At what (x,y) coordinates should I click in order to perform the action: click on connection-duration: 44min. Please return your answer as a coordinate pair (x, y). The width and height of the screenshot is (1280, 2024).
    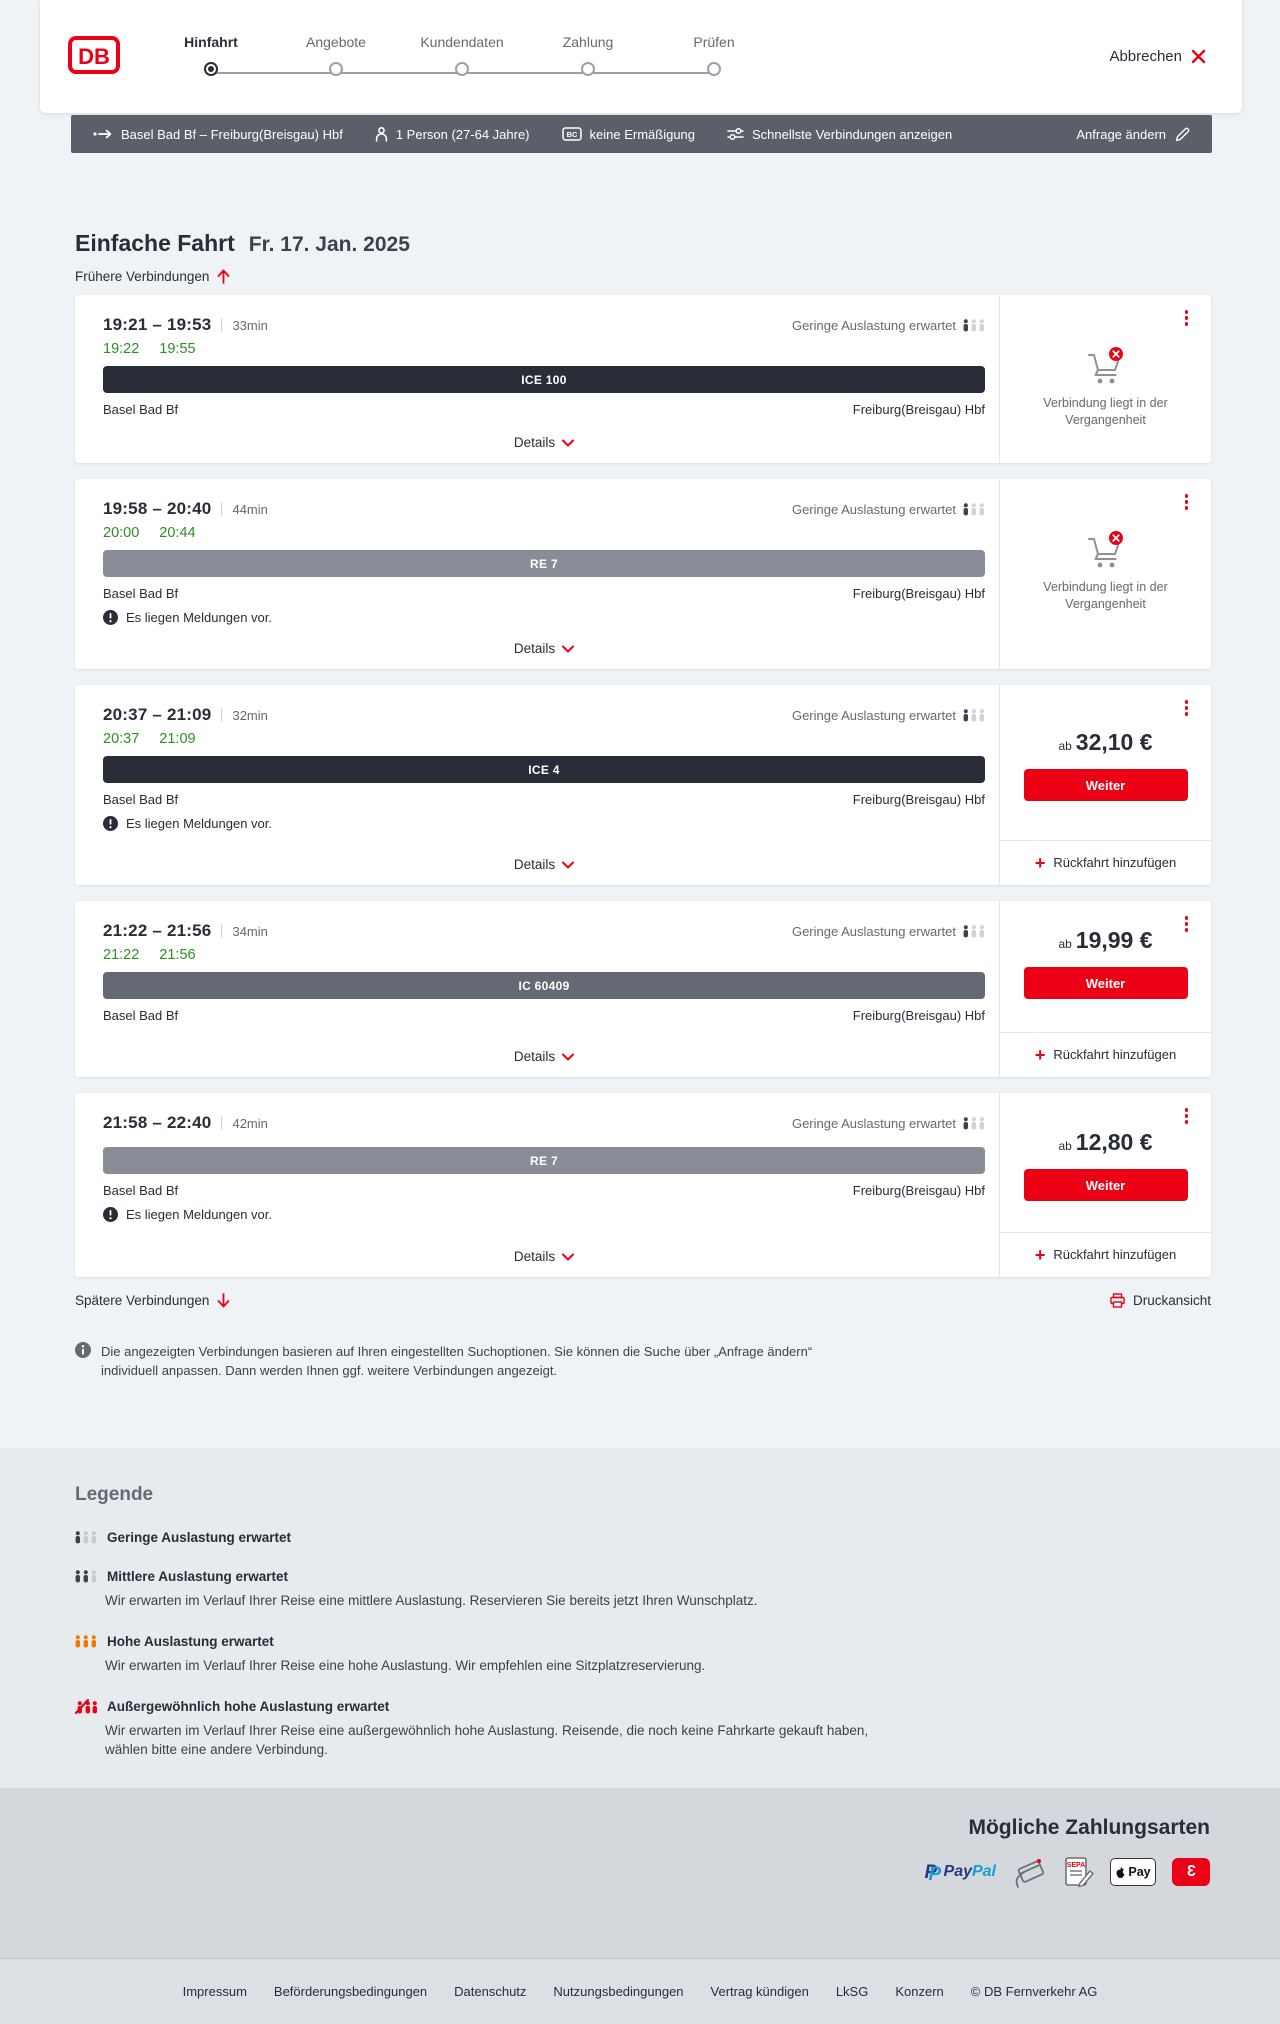
    Looking at the image, I should click on (250, 509).